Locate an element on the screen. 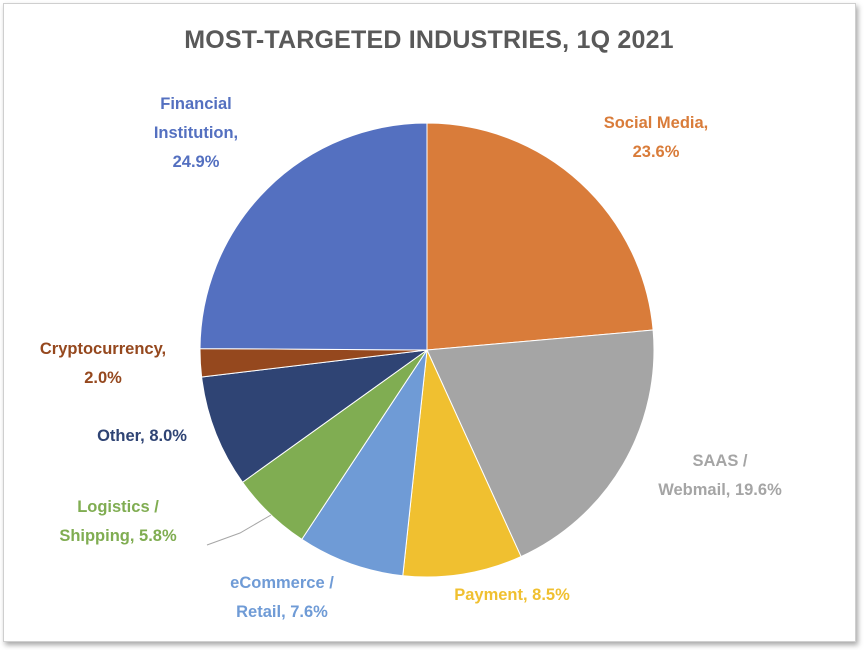 Image resolution: width=864 pixels, height=650 pixels. pie-slice-ecommerce-retail is located at coordinates (364, 463).